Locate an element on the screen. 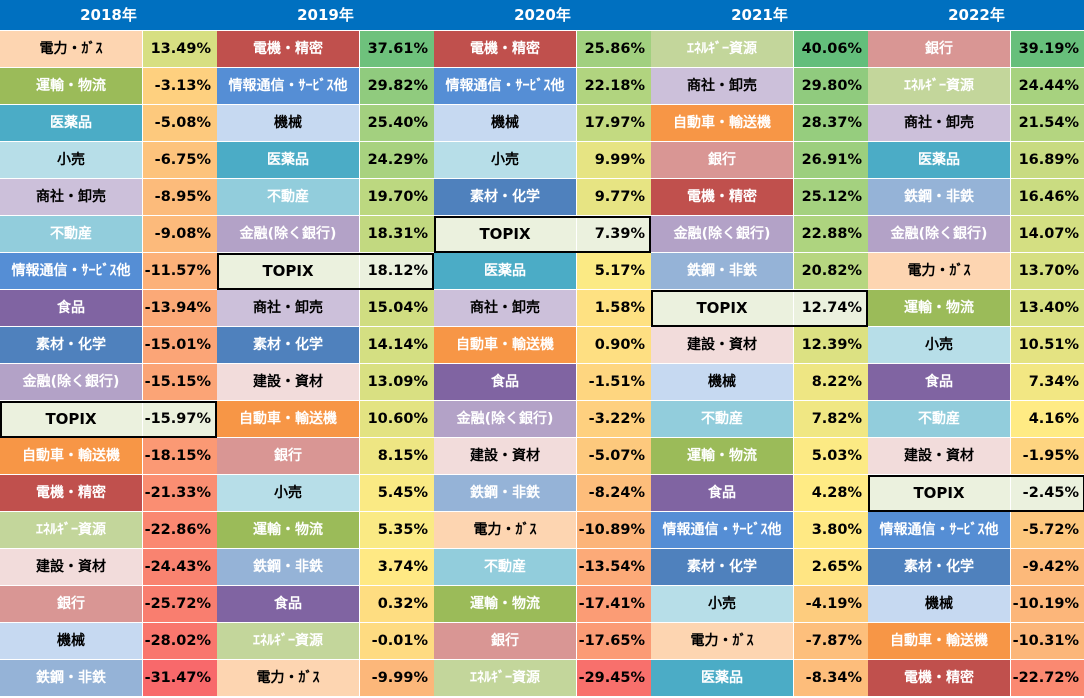 The image size is (1084, 698). return-value-cell: -18.15% is located at coordinates (180, 456).